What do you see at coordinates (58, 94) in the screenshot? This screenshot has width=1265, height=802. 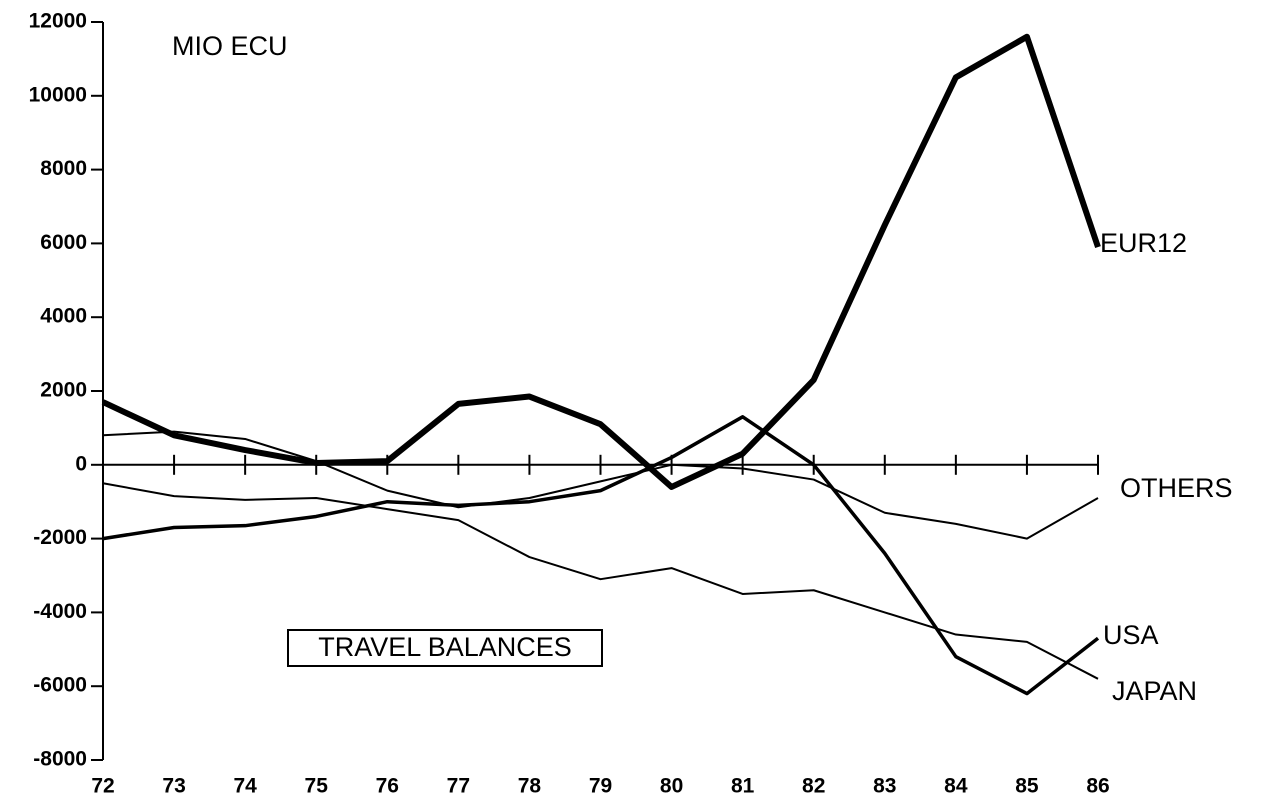 I see `y-tick-label: 10000` at bounding box center [58, 94].